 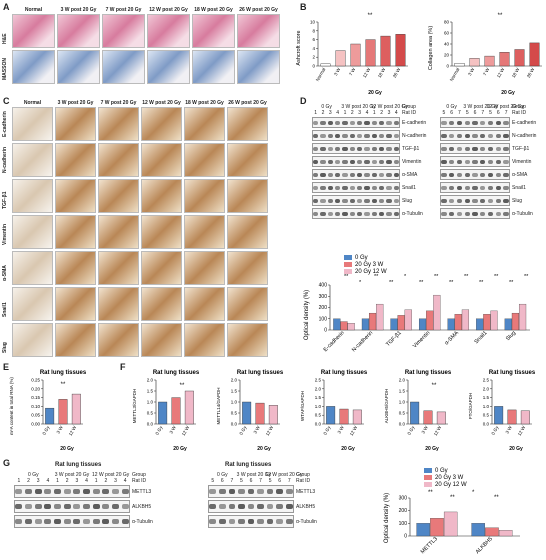 What do you see at coordinates (522, 430) in the screenshot?
I see `x-tick-label: 12 W` at bounding box center [522, 430].